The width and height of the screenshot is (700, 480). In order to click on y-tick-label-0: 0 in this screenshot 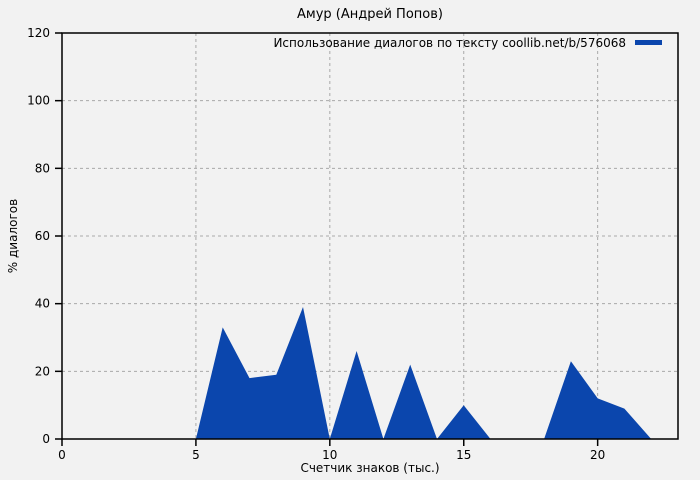, I will do `click(46, 439)`.